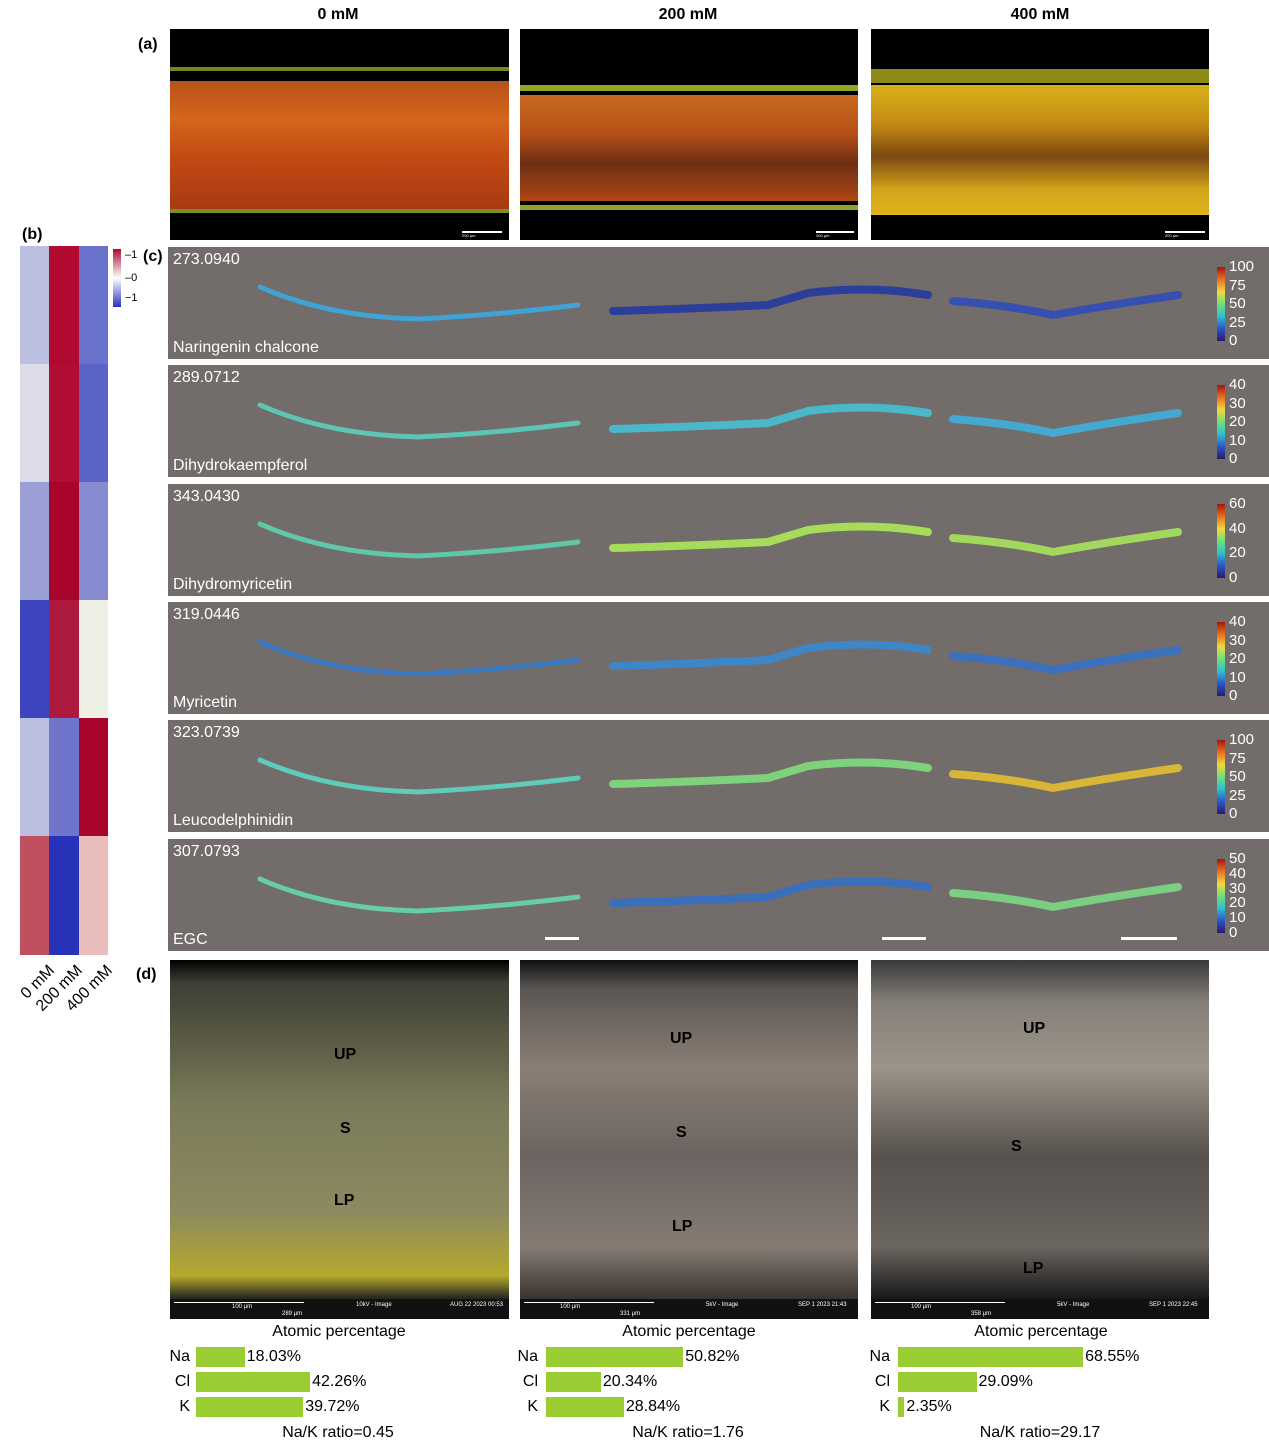  What do you see at coordinates (273, 1356) in the screenshot?
I see `atomic-bar-value: 18.03%` at bounding box center [273, 1356].